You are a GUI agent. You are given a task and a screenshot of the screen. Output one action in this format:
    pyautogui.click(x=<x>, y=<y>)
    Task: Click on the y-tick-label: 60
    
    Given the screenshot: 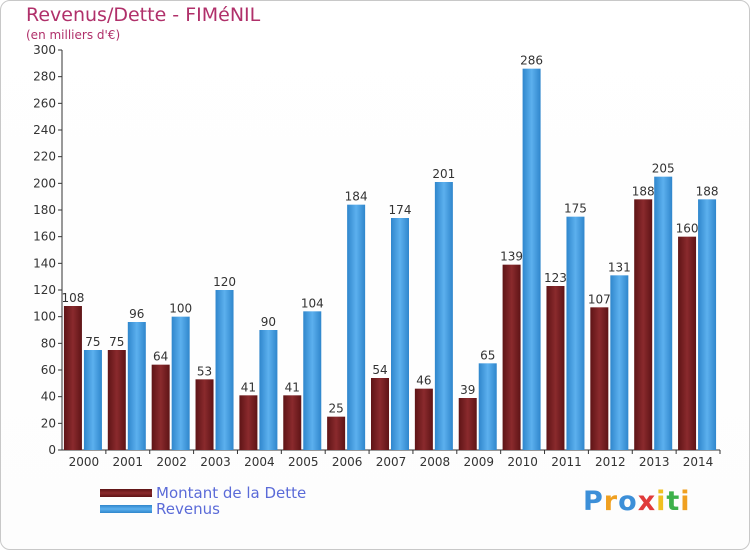 What is the action you would take?
    pyautogui.click(x=48, y=370)
    